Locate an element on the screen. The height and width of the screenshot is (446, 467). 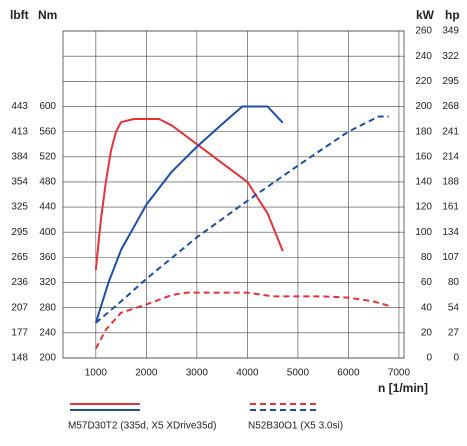
lbft-tick-label: 443 is located at coordinates (19, 106).